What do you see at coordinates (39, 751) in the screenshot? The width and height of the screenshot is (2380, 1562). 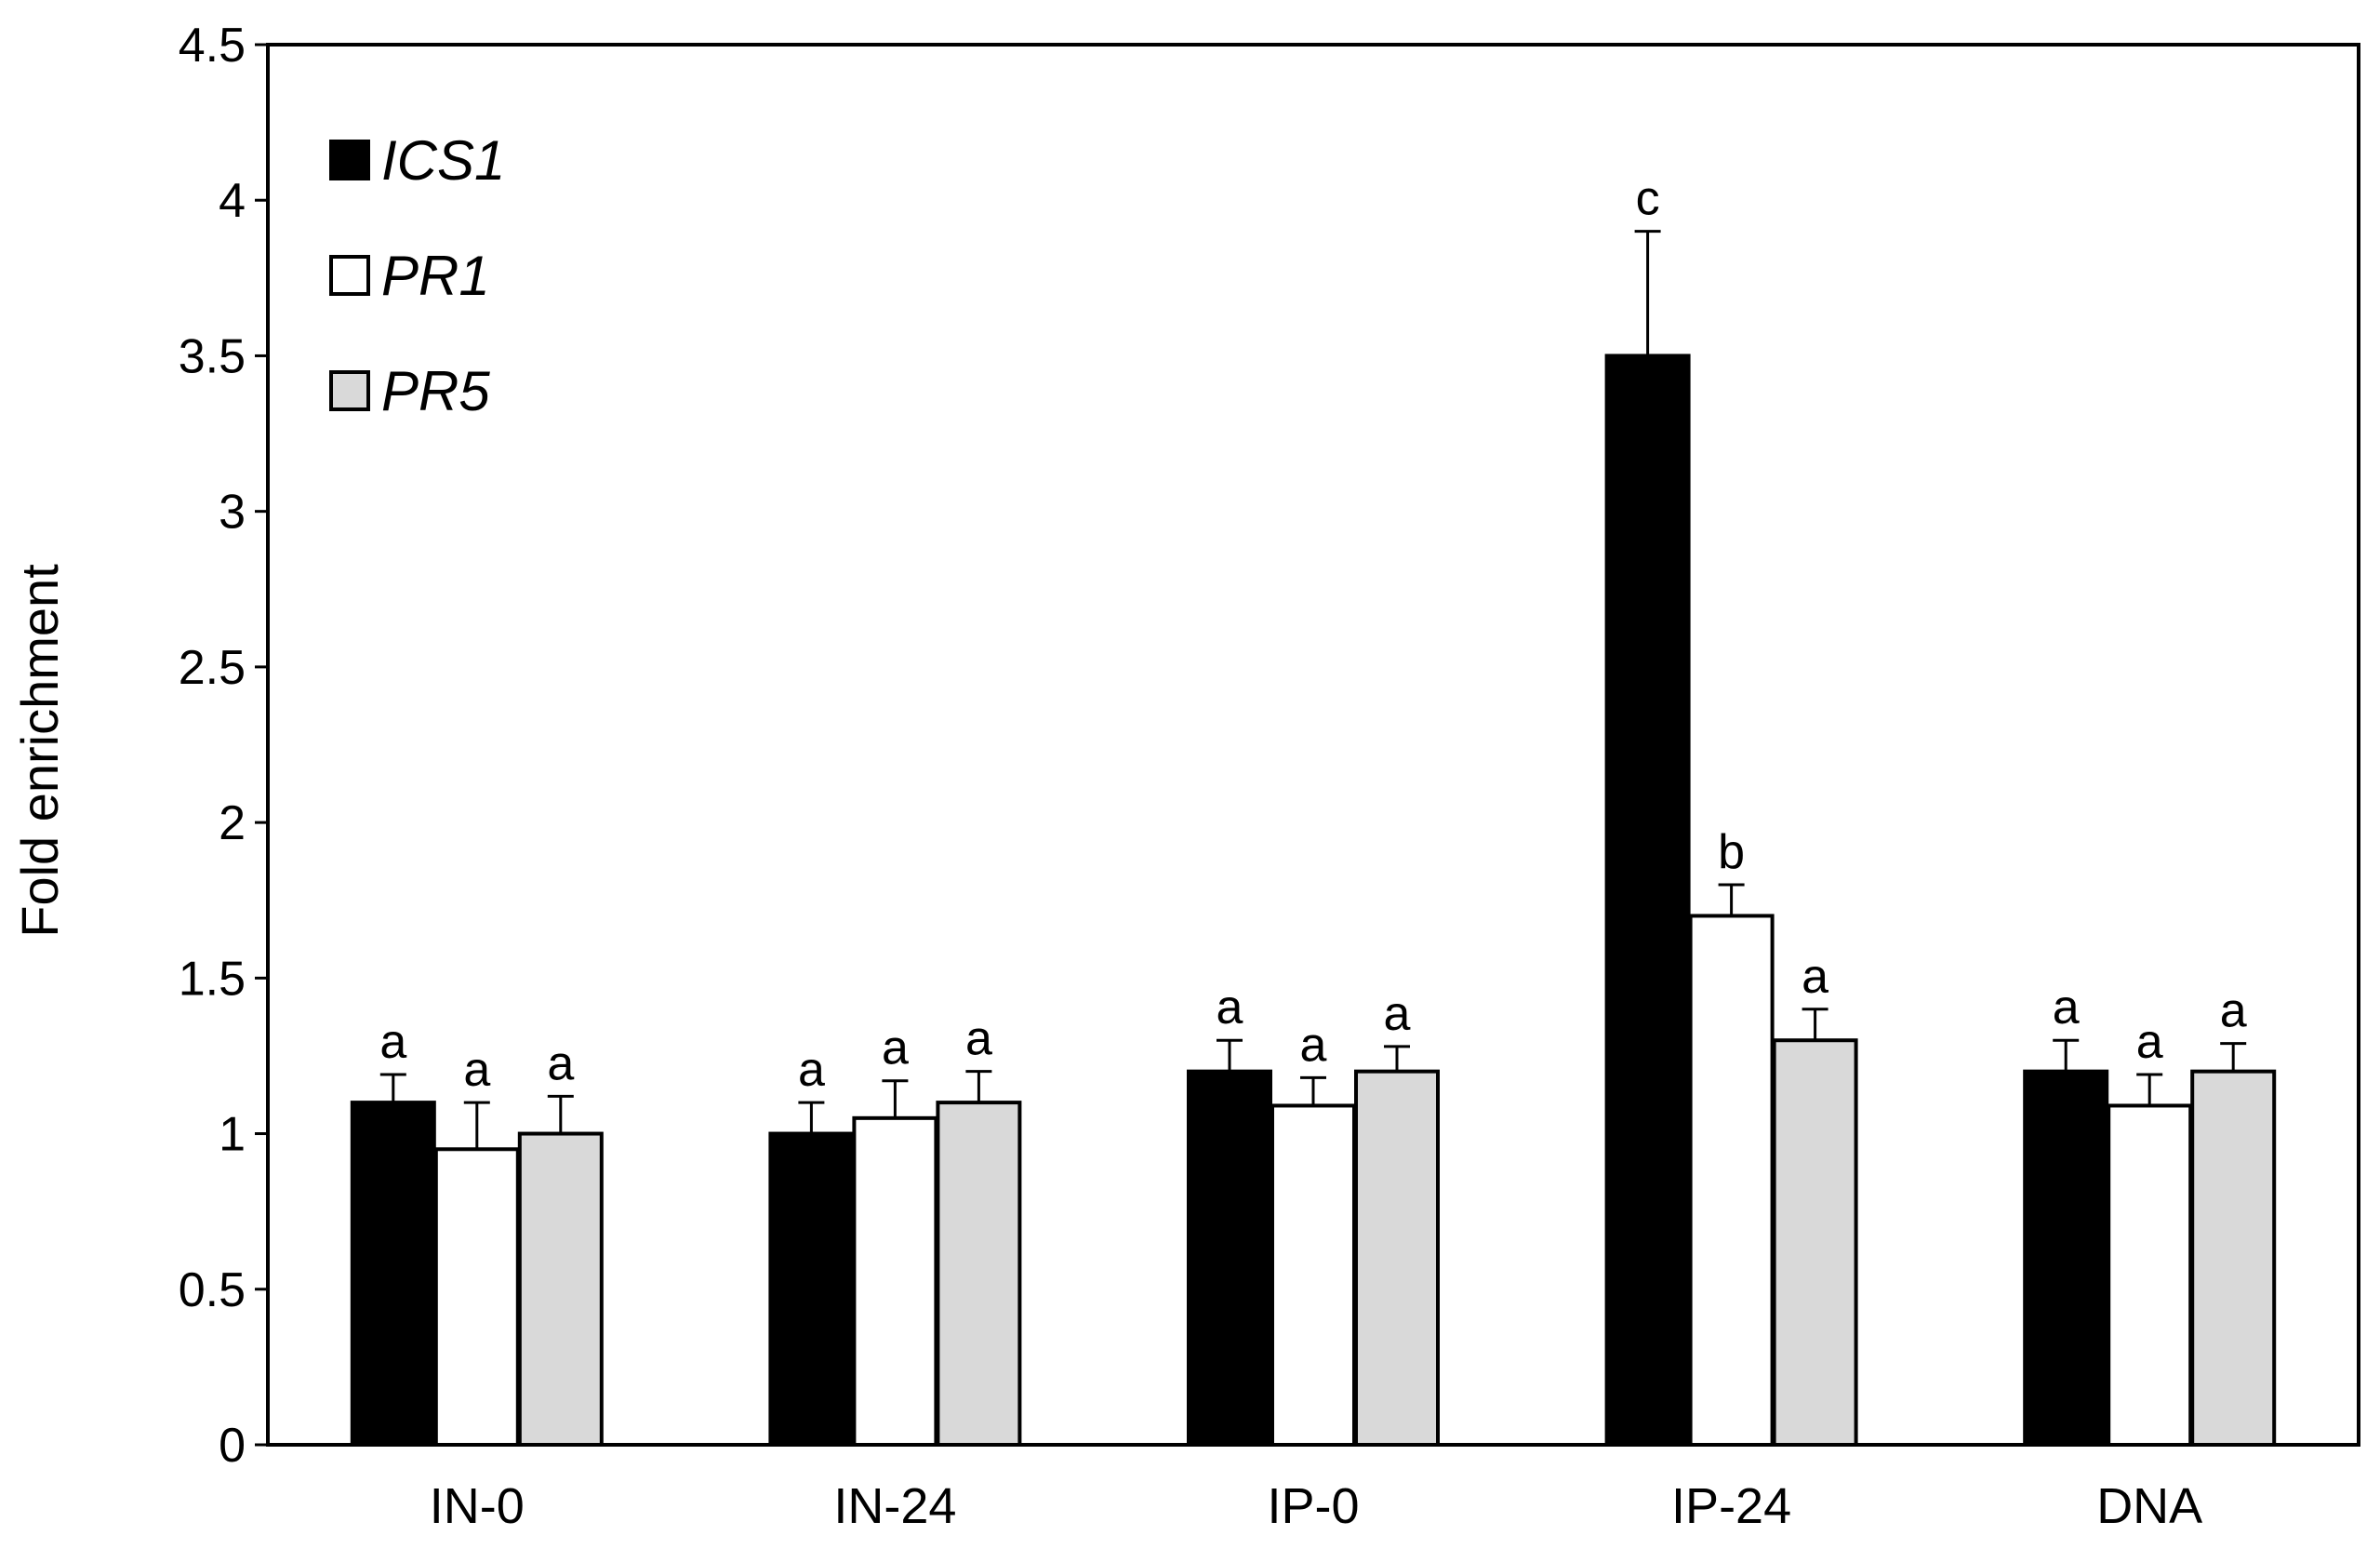 I see `y-axis-label: Fold enrichment` at bounding box center [39, 751].